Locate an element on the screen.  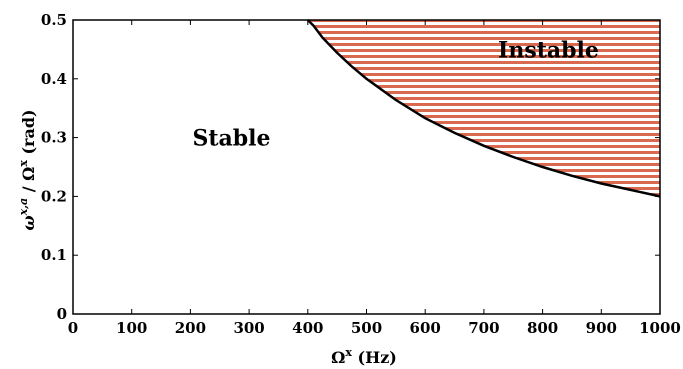
x-tick-label: 500 is located at coordinates (366, 328).